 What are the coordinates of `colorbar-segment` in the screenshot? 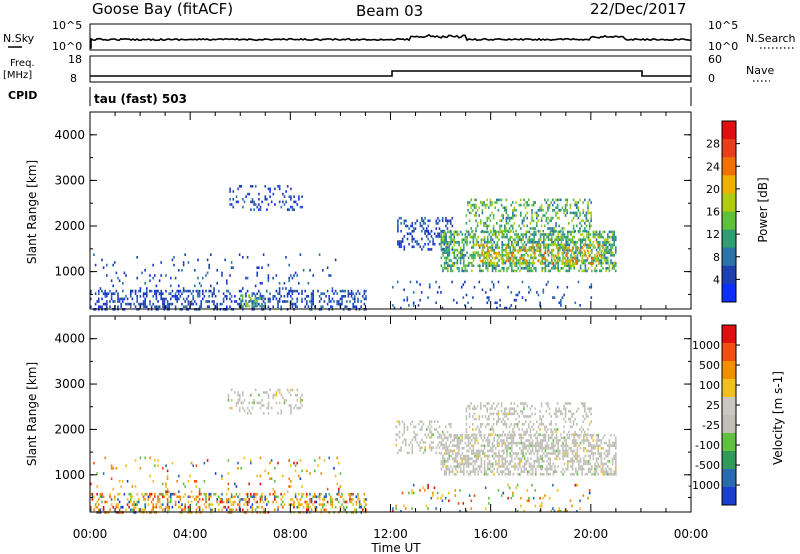 It's located at (729, 496).